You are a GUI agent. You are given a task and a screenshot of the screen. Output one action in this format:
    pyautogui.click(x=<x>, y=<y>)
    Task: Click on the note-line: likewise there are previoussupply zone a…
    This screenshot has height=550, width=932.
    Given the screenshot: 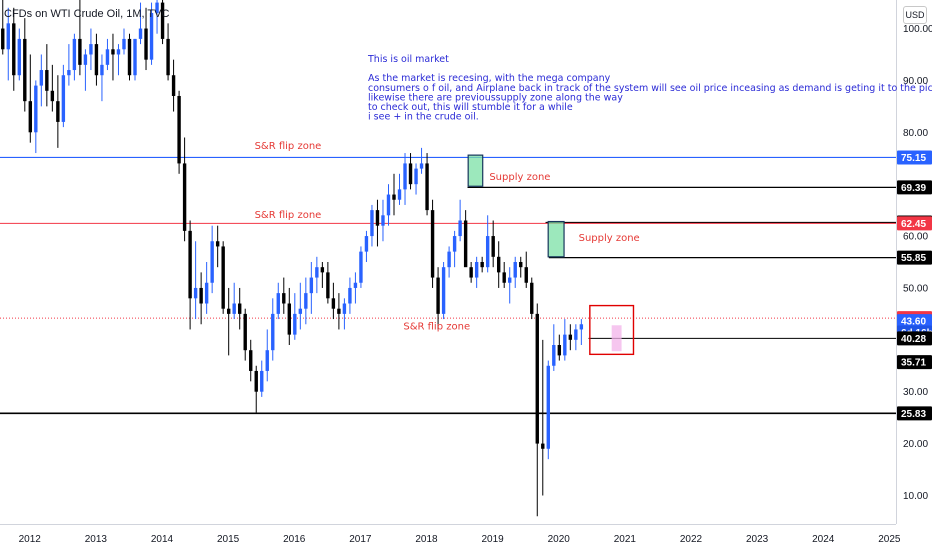 What is the action you would take?
    pyautogui.click(x=495, y=97)
    